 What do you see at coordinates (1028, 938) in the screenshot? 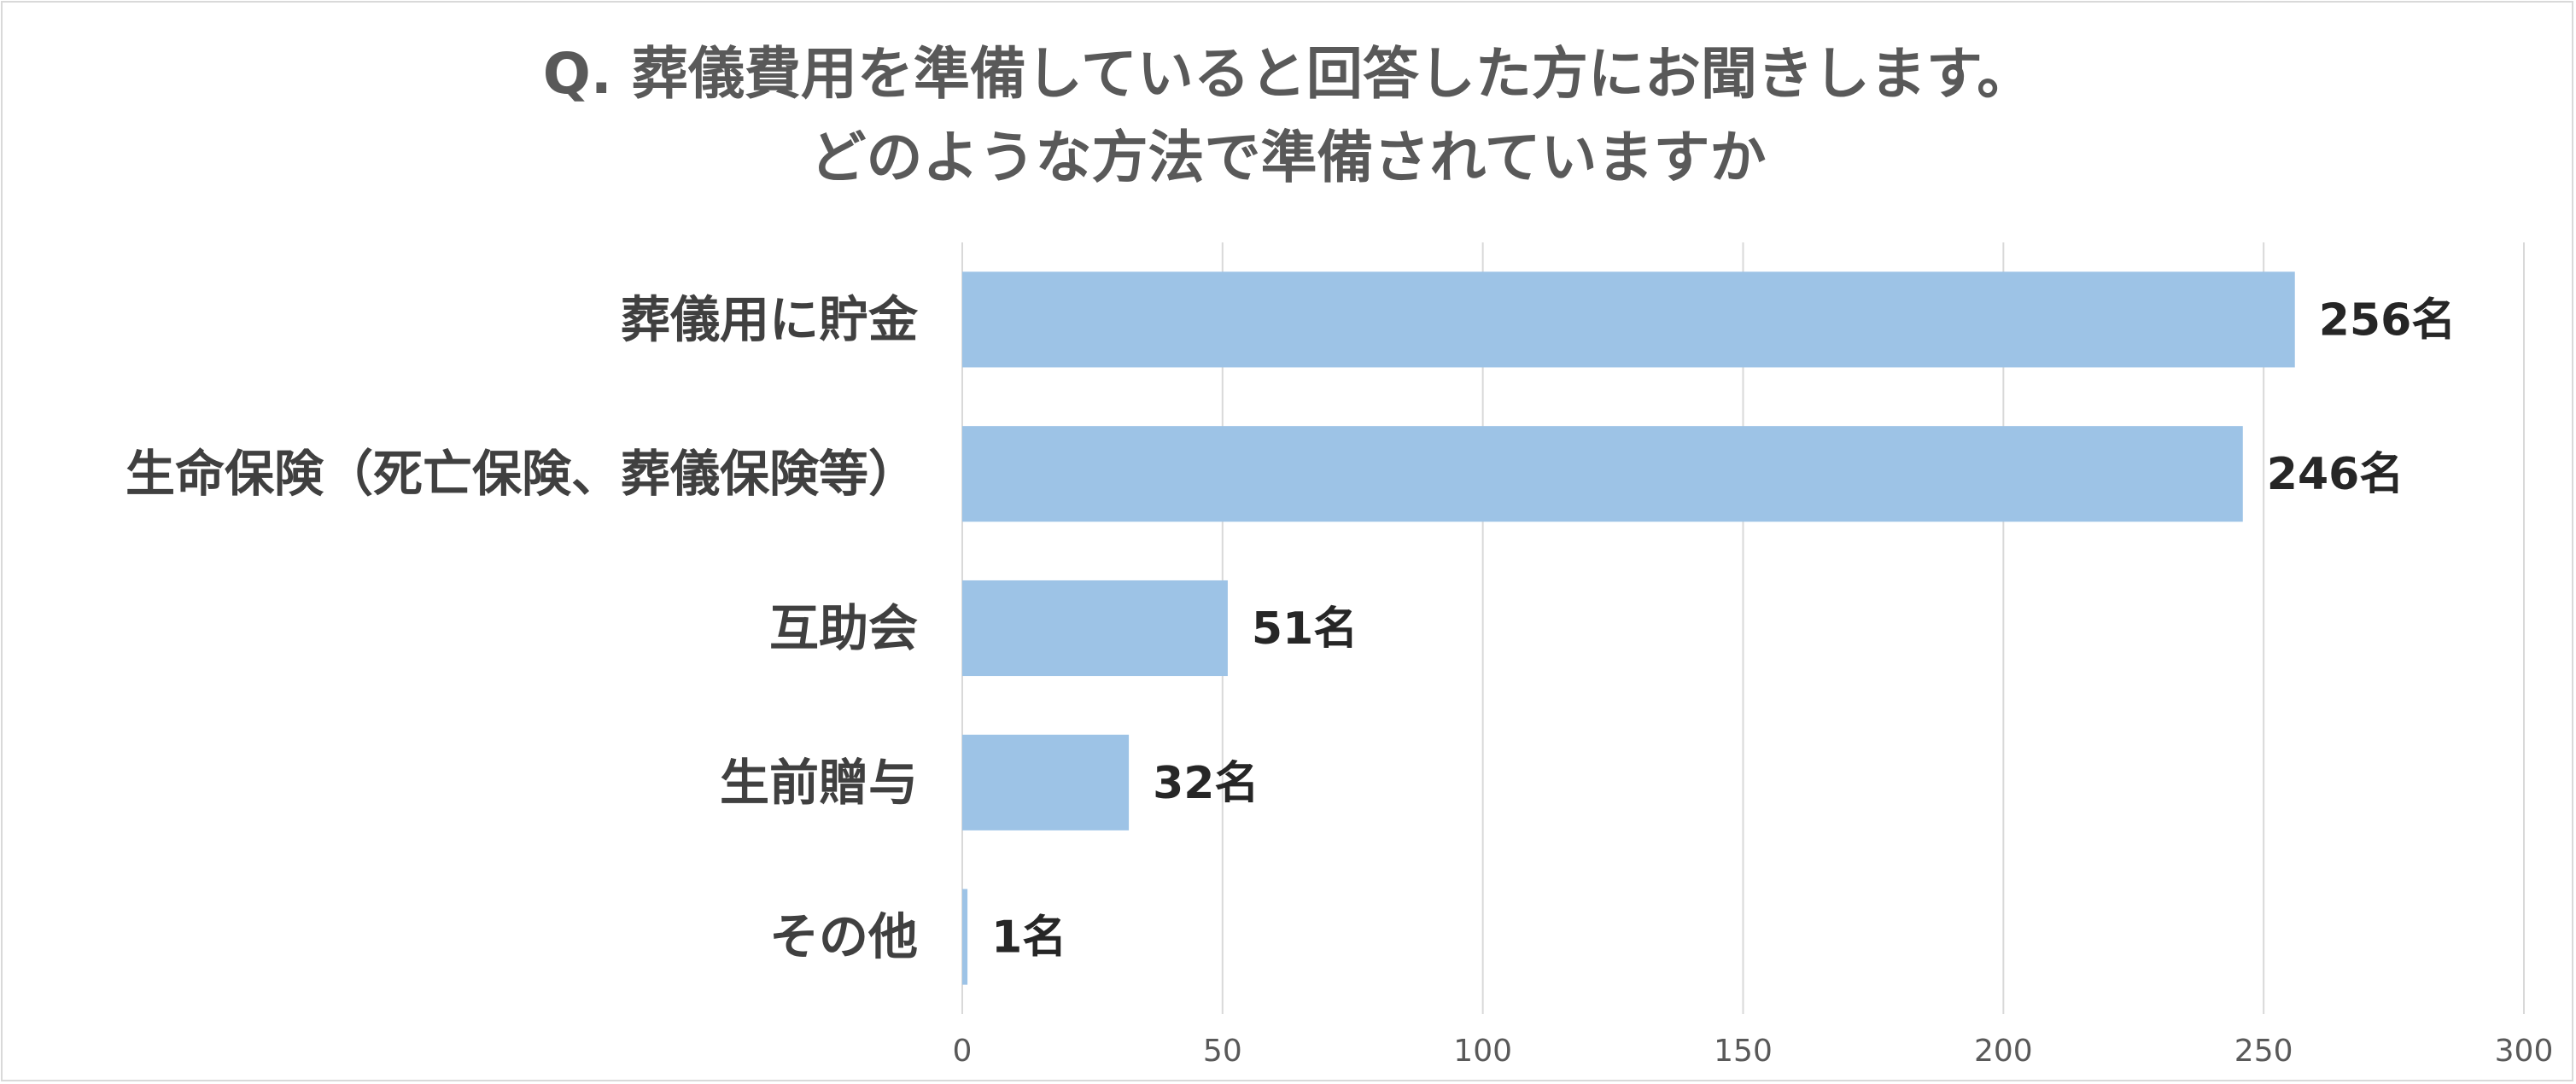
I see `data-label-4: 1名` at bounding box center [1028, 938].